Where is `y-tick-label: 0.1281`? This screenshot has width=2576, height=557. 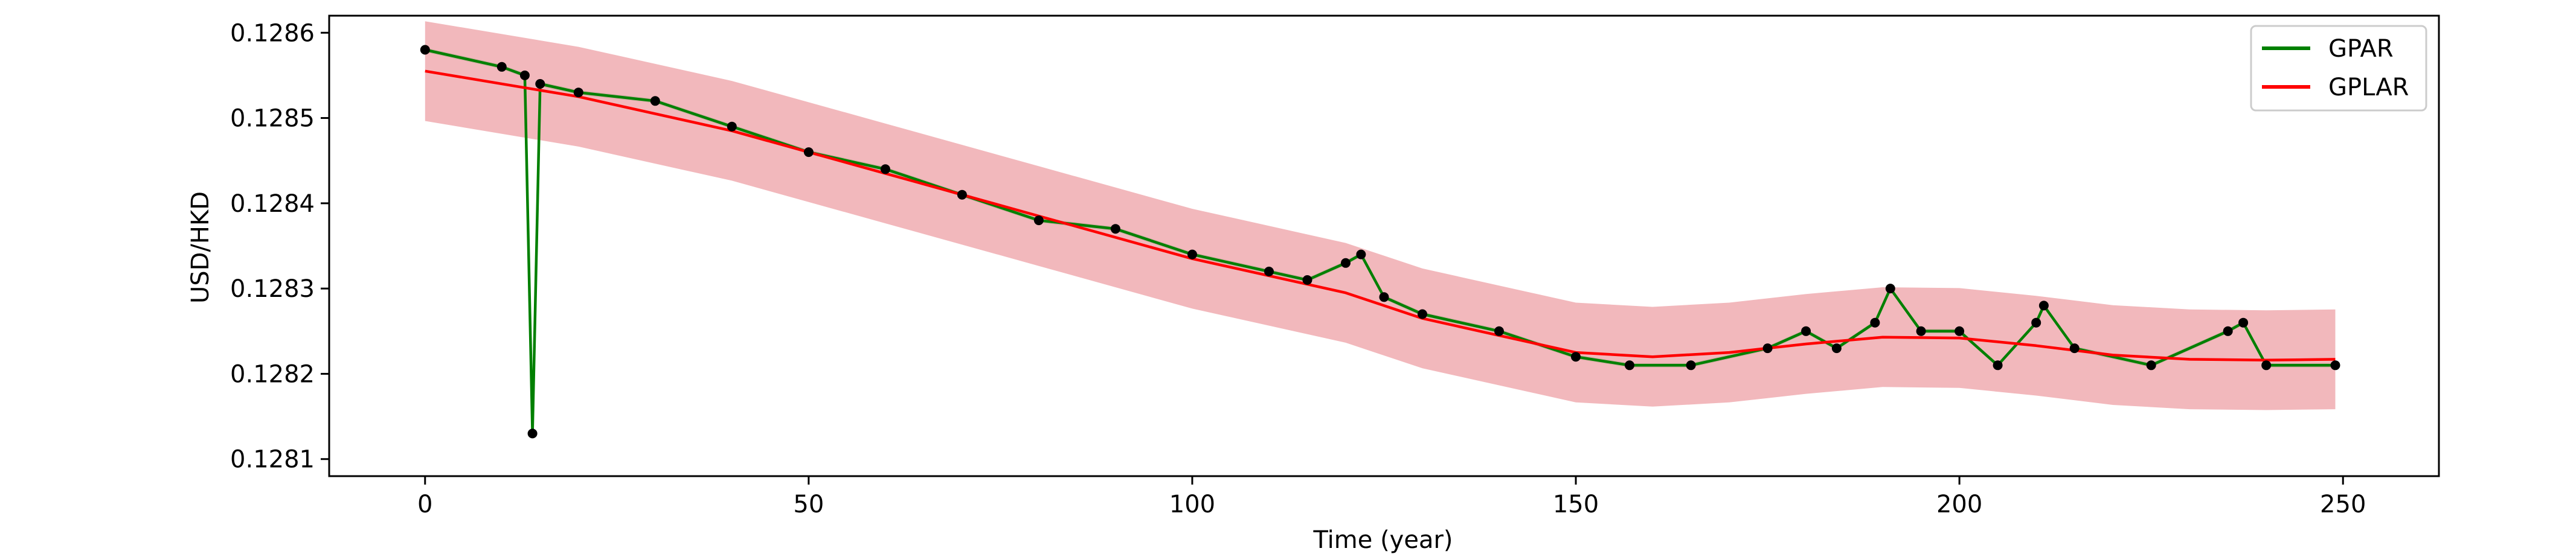 y-tick-label: 0.1281 is located at coordinates (272, 460).